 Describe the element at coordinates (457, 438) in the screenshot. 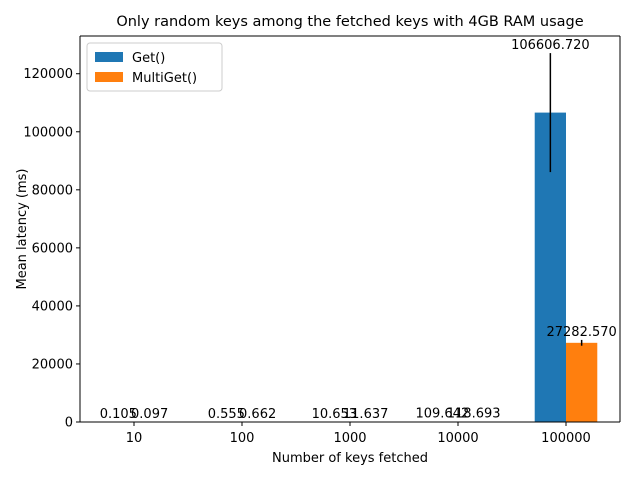

I see `x-tick-label: 10000` at that location.